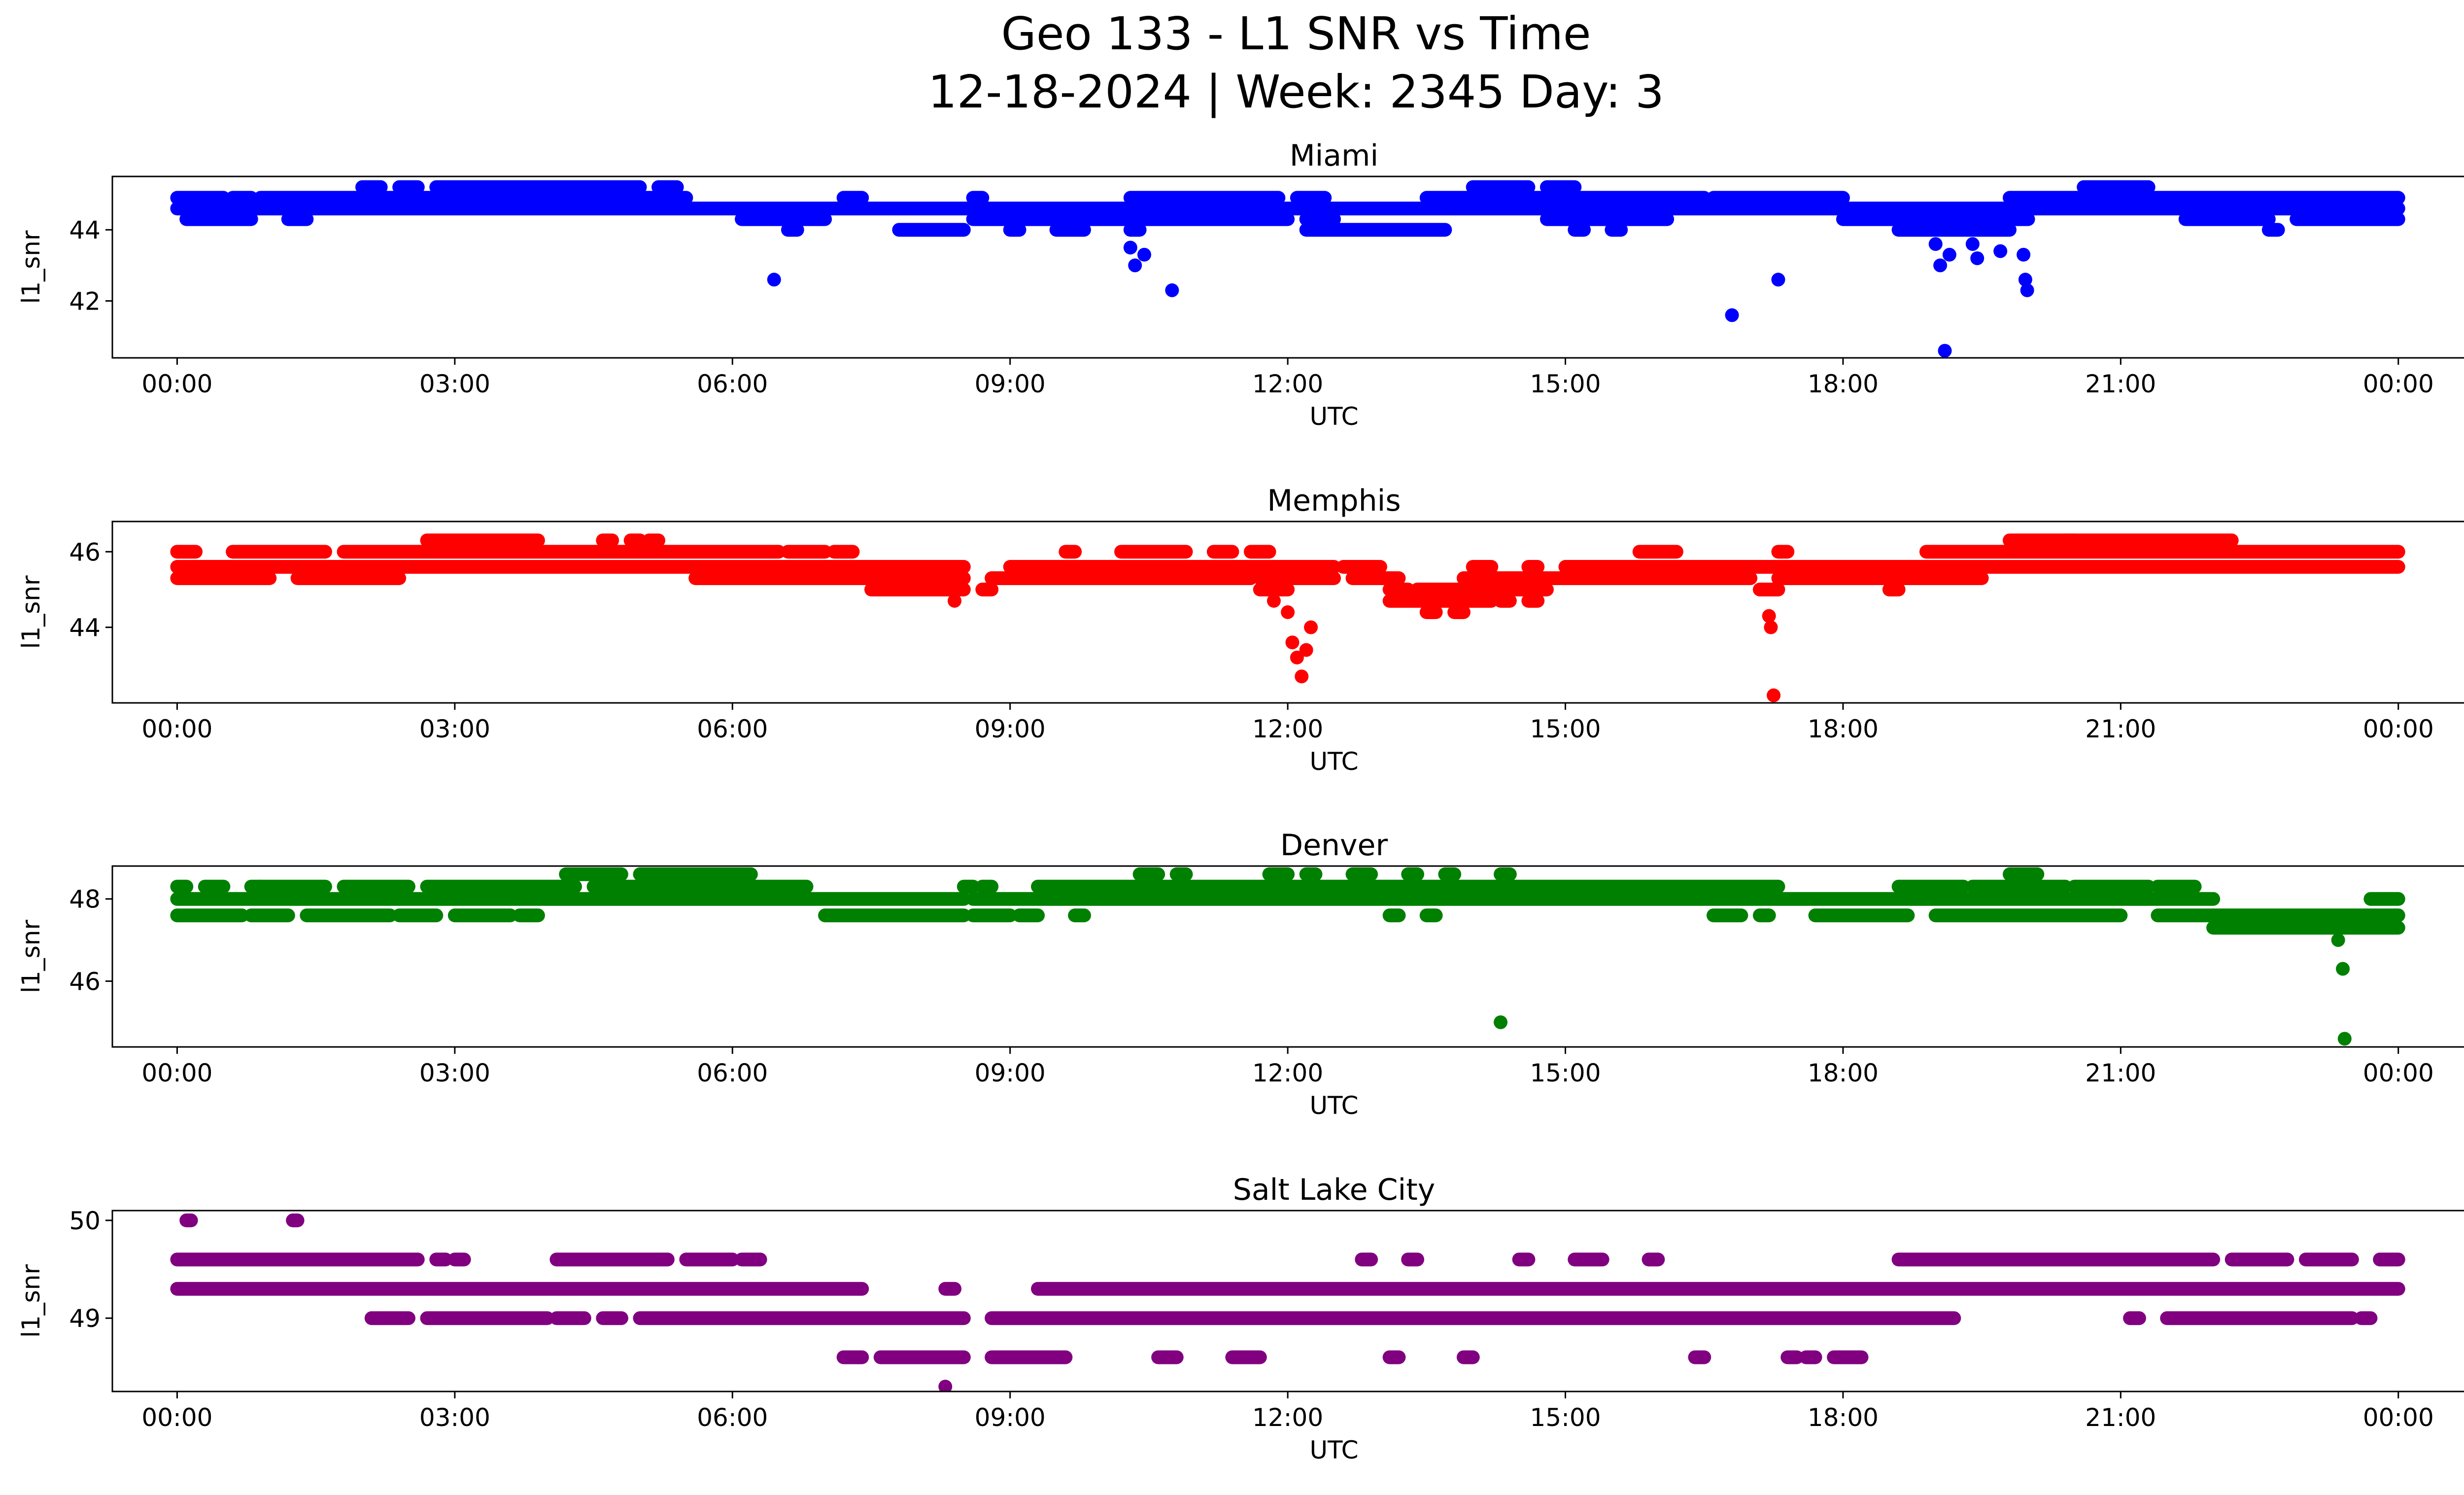 The width and height of the screenshot is (2464, 1495). I want to click on y-tick-label: 50, so click(85, 1221).